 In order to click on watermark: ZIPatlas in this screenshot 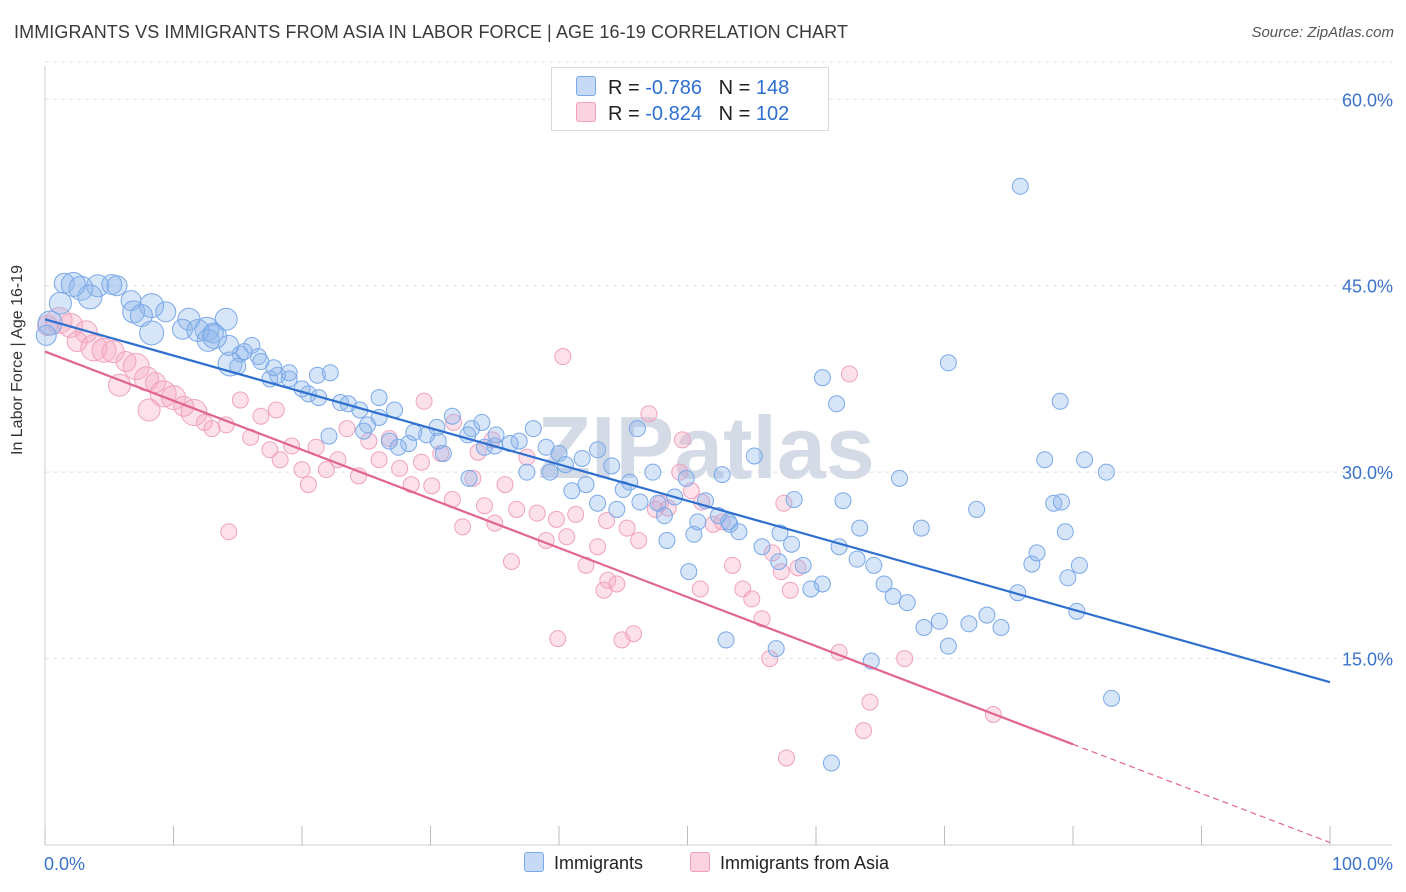, I will do `click(705, 447)`.